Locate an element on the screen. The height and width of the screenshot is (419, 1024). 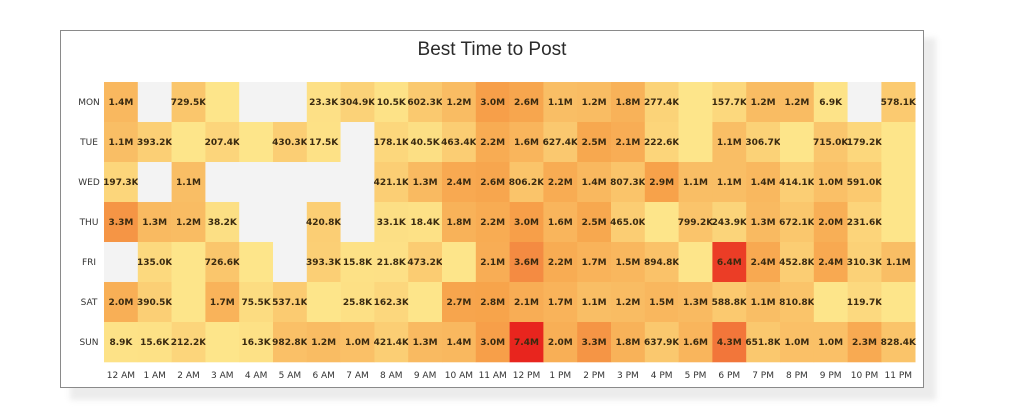
cell-value-label: 1.6M is located at coordinates (695, 343).